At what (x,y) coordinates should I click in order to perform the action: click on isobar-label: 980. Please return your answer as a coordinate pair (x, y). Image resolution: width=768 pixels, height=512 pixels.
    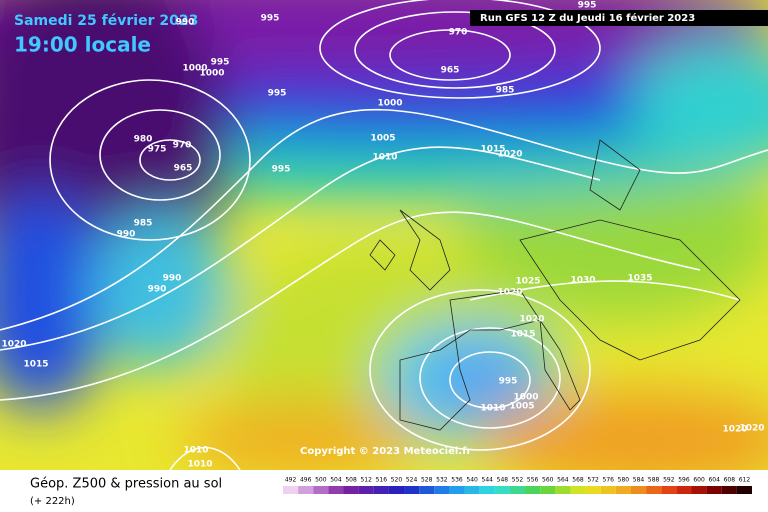
    Looking at the image, I should click on (143, 140).